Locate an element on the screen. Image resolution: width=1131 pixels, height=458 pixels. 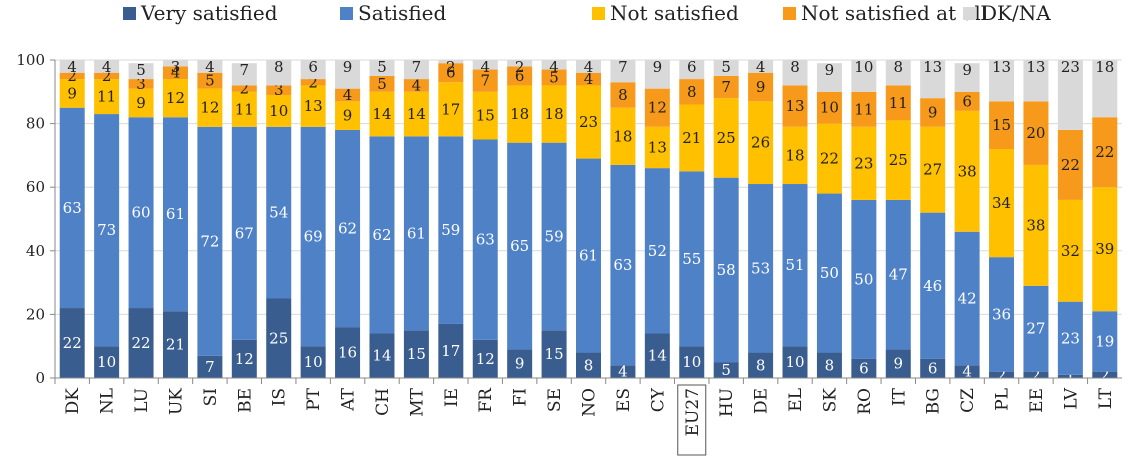
data-label: 60 is located at coordinates (141, 213).